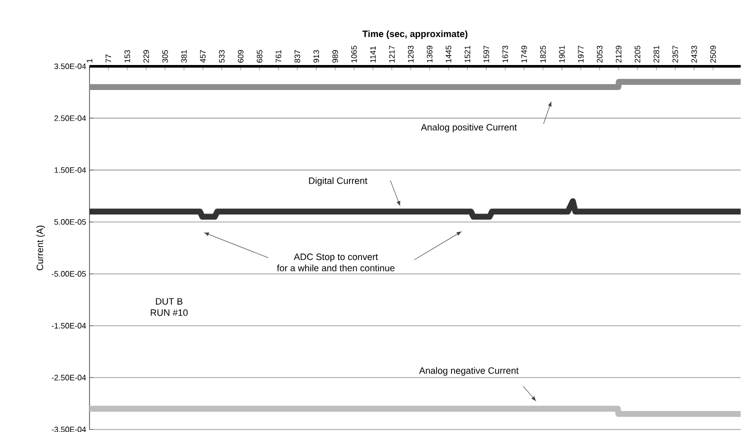 This screenshot has width=741, height=432. What do you see at coordinates (468, 128) in the screenshot?
I see `annotation: Analog positive Current` at bounding box center [468, 128].